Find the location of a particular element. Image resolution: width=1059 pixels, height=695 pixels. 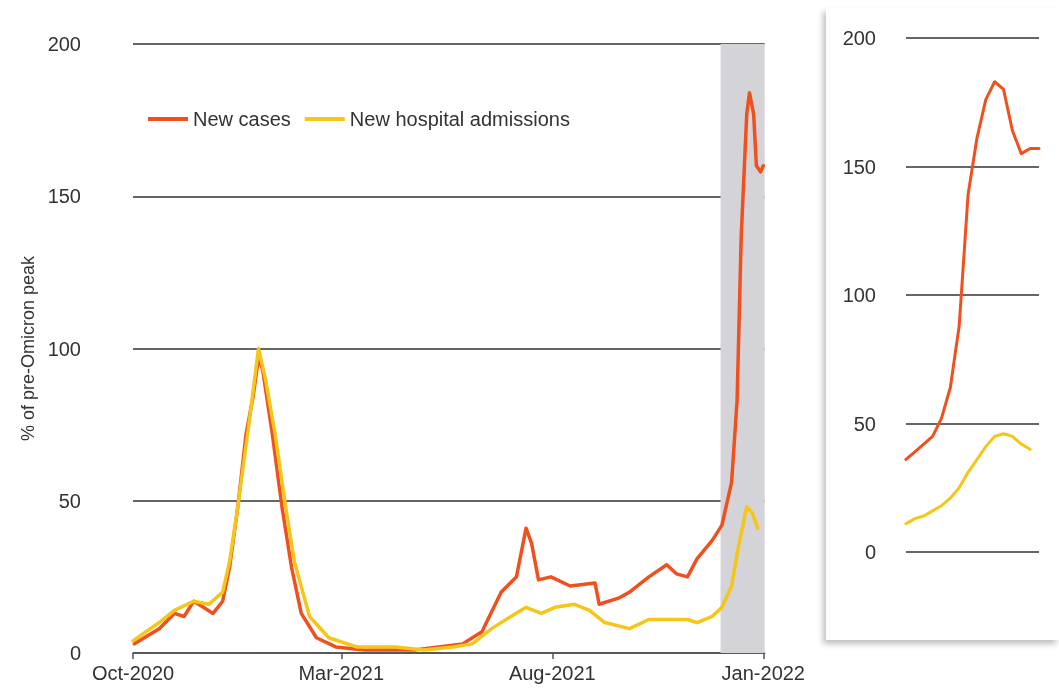

legend-label: New cases is located at coordinates (242, 119).